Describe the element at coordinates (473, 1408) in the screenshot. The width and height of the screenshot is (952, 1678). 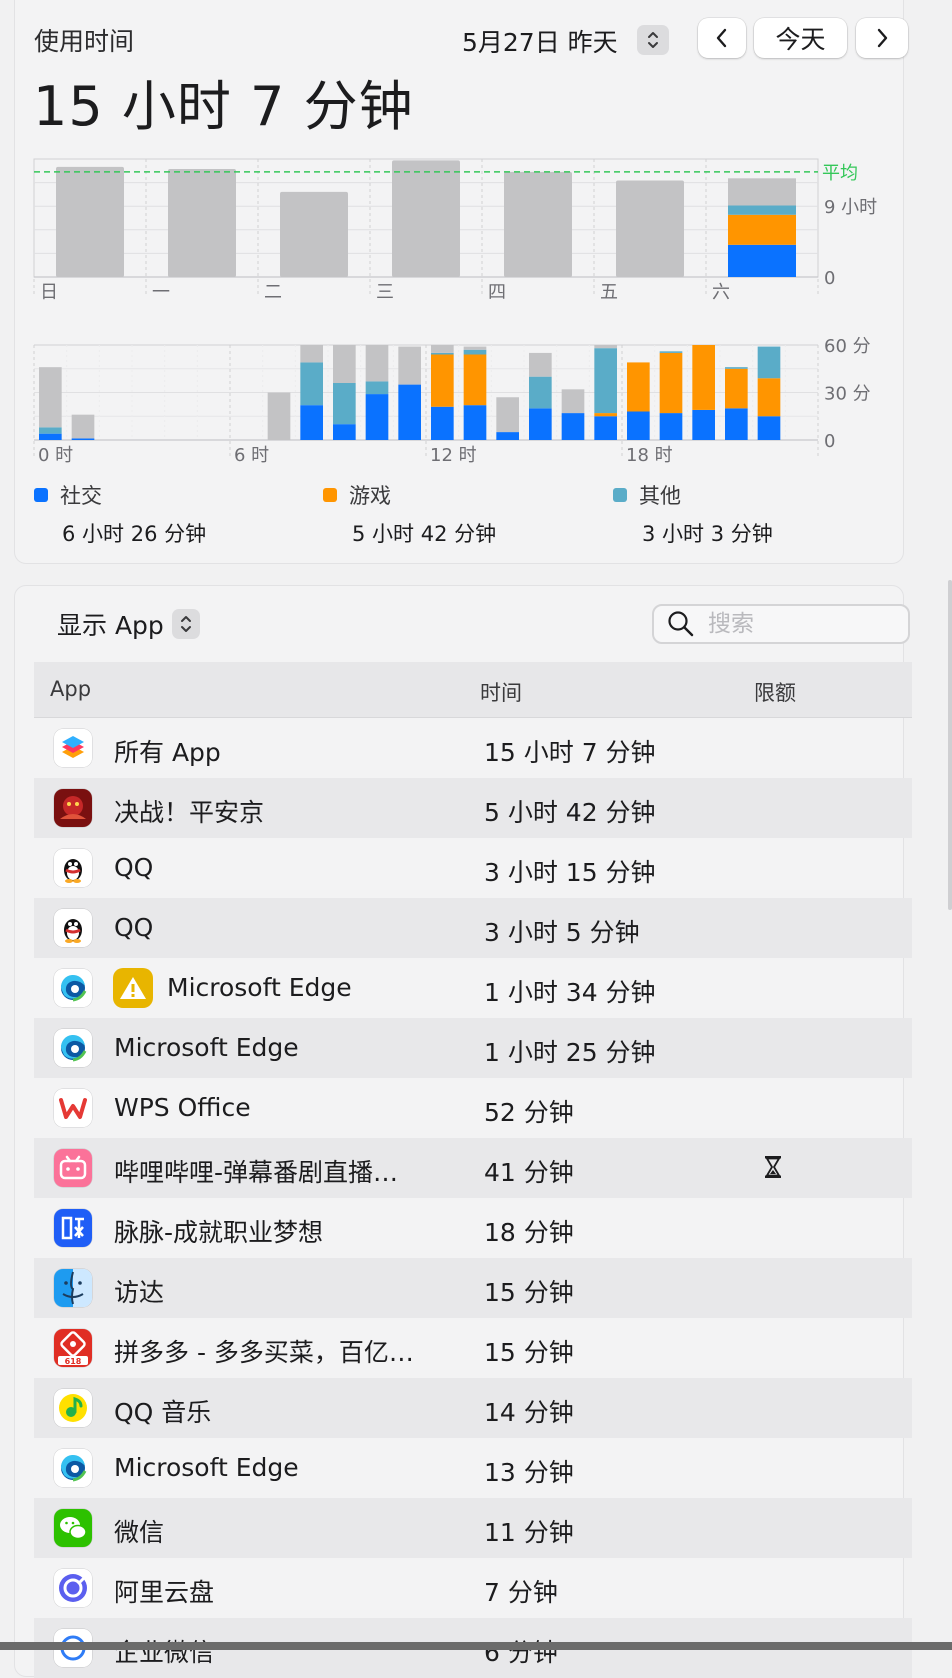
I see `table-row: QQ 音乐 14 分钟` at that location.